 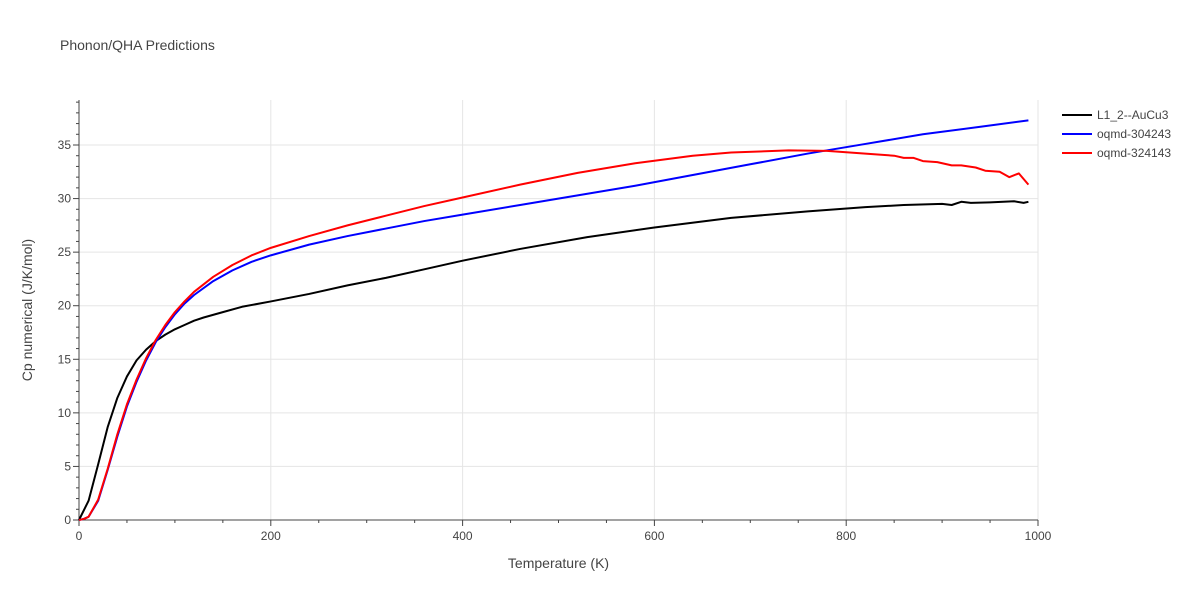 I want to click on y-tick-label: 25, so click(x=65, y=252).